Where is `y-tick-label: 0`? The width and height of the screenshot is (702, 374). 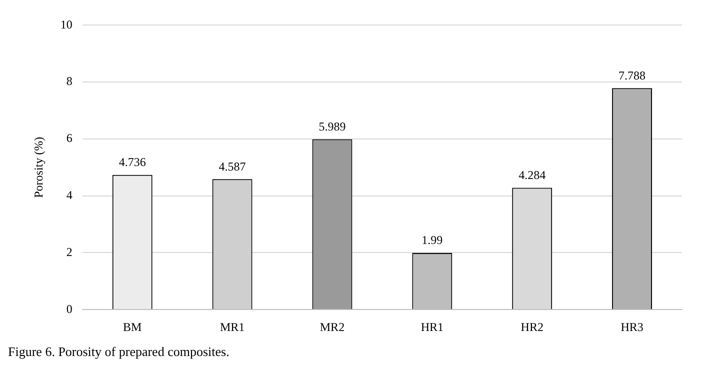 y-tick-label: 0 is located at coordinates (69, 309).